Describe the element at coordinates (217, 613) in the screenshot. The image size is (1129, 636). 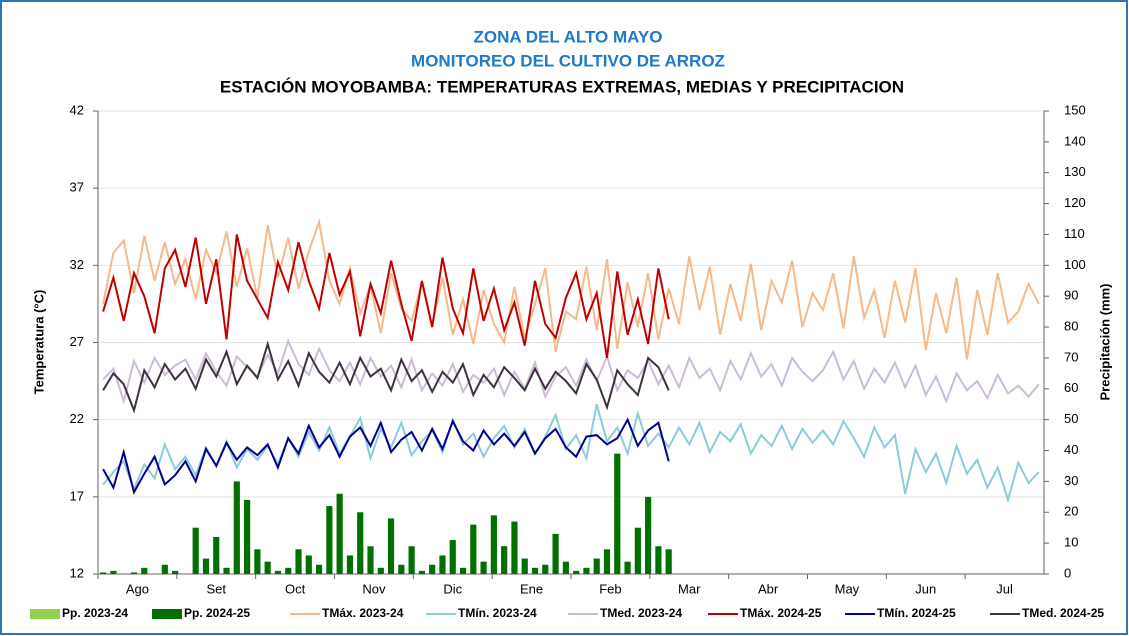
I see `legend-label: Pp. 2024-25` at that location.